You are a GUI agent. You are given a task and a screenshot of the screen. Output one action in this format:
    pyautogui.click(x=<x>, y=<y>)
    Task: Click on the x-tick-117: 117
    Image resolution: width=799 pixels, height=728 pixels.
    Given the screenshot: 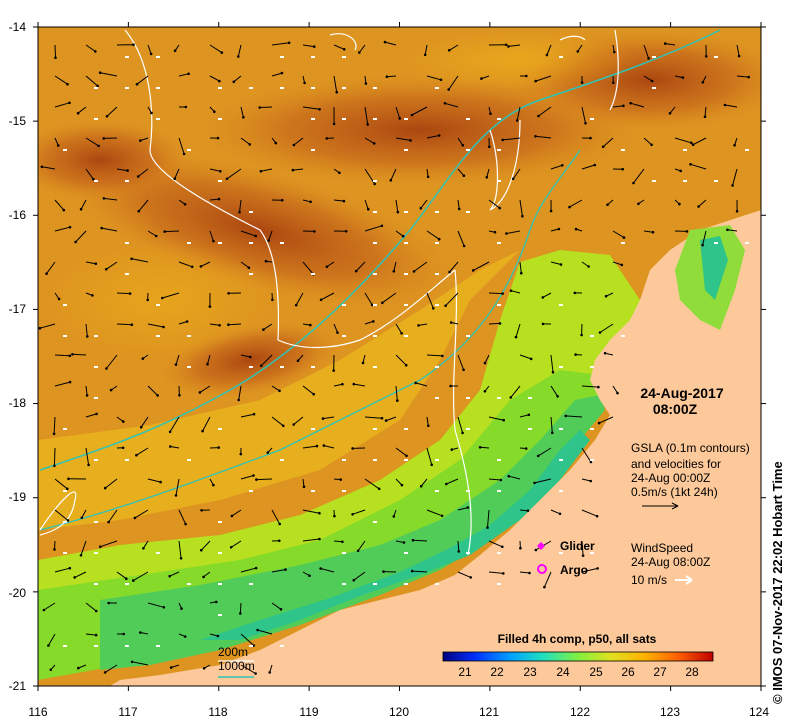 What is the action you would take?
    pyautogui.click(x=127, y=712)
    